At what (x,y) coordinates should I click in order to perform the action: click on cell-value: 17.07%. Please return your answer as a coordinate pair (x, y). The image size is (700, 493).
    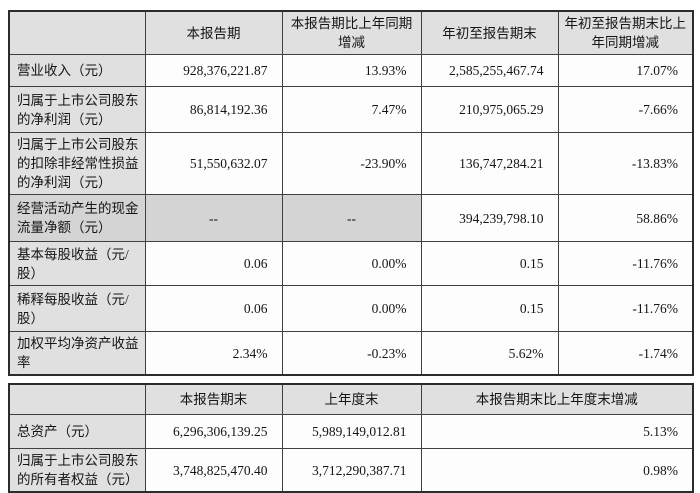
    Looking at the image, I should click on (625, 70).